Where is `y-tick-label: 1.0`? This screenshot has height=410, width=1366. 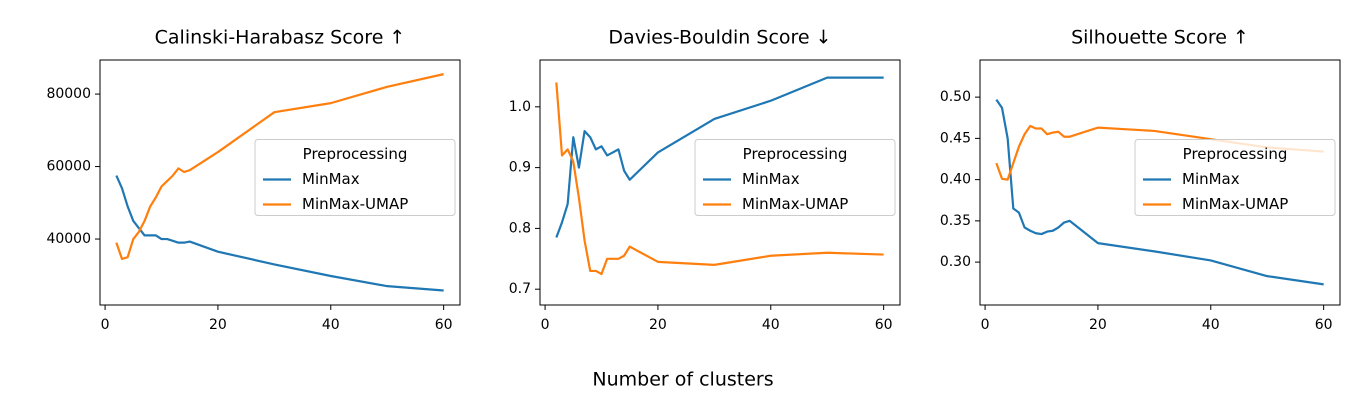 y-tick-label: 1.0 is located at coordinates (520, 107).